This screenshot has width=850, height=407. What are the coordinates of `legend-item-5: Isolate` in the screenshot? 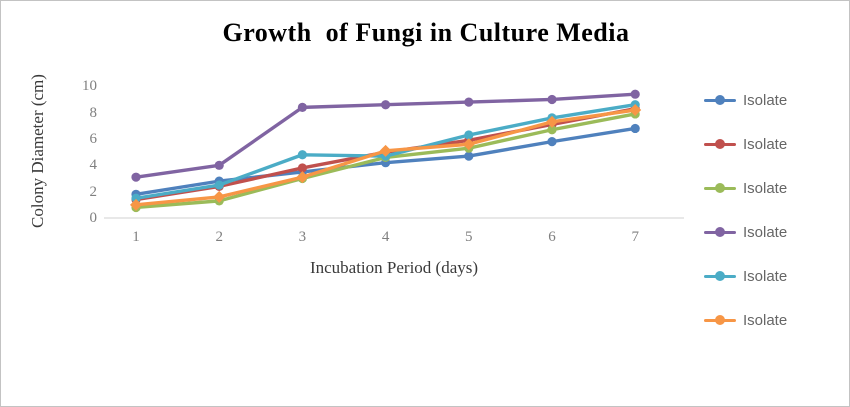 It's located at (745, 276).